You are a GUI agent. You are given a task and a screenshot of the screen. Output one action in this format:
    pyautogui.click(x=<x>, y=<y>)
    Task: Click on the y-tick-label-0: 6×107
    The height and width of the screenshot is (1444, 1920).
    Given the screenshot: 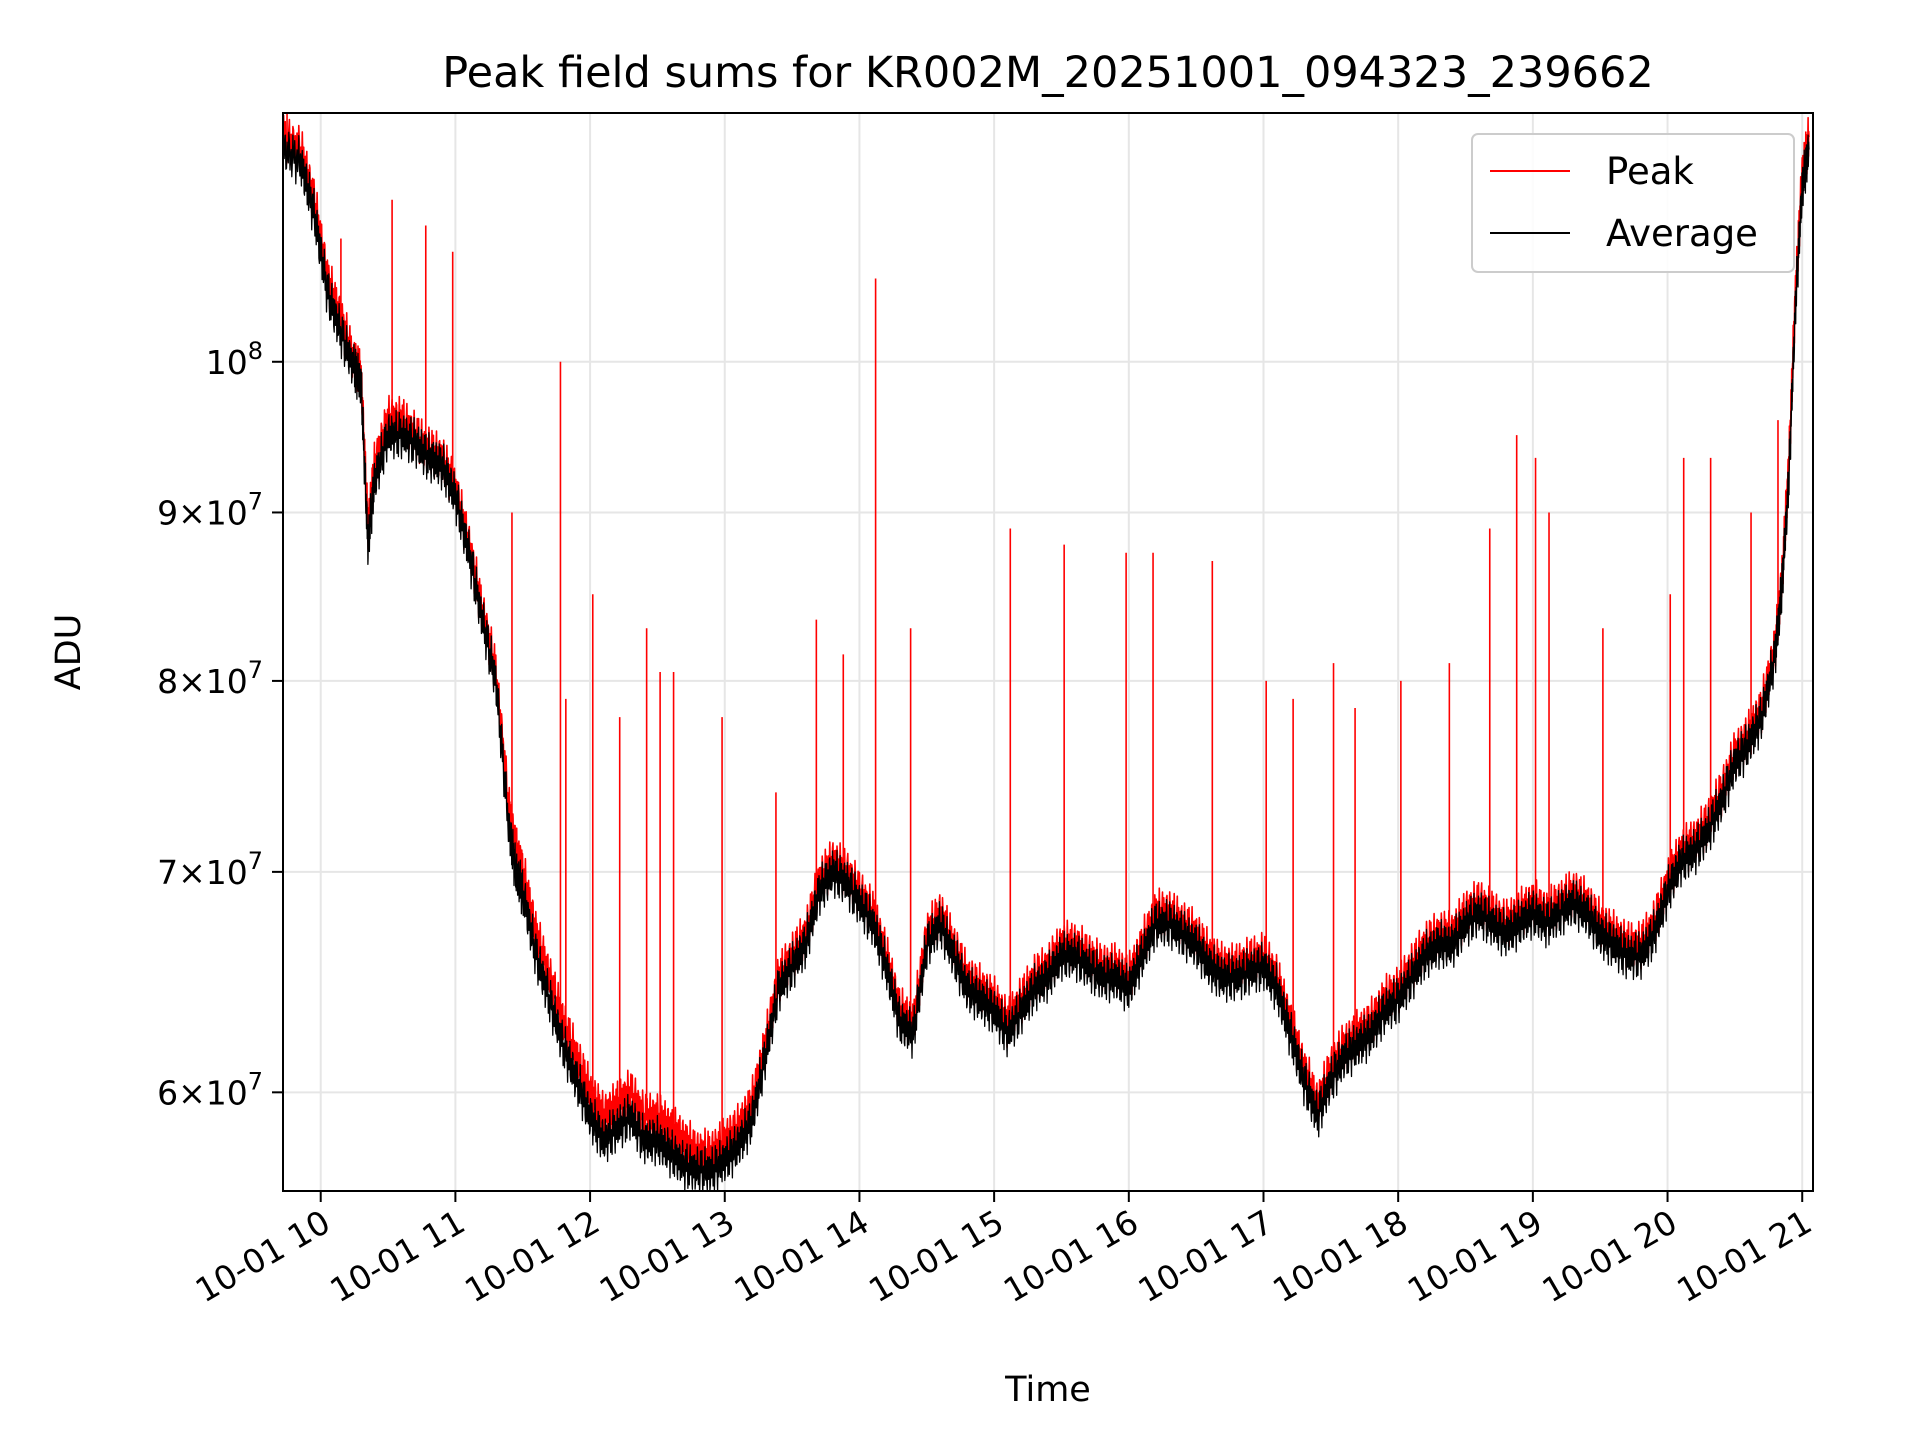 What is the action you would take?
    pyautogui.click(x=210, y=1089)
    